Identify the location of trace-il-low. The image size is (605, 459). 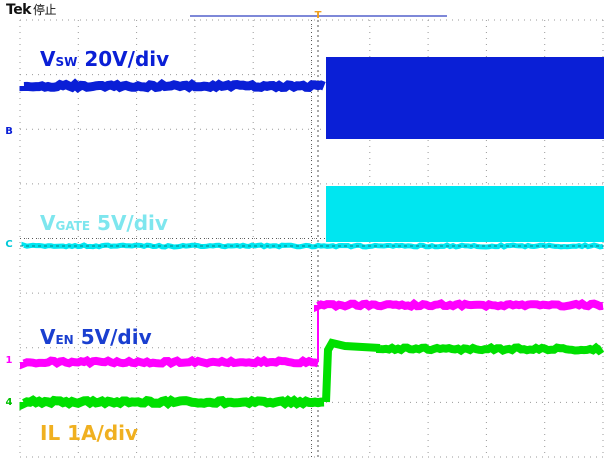
(174, 402).